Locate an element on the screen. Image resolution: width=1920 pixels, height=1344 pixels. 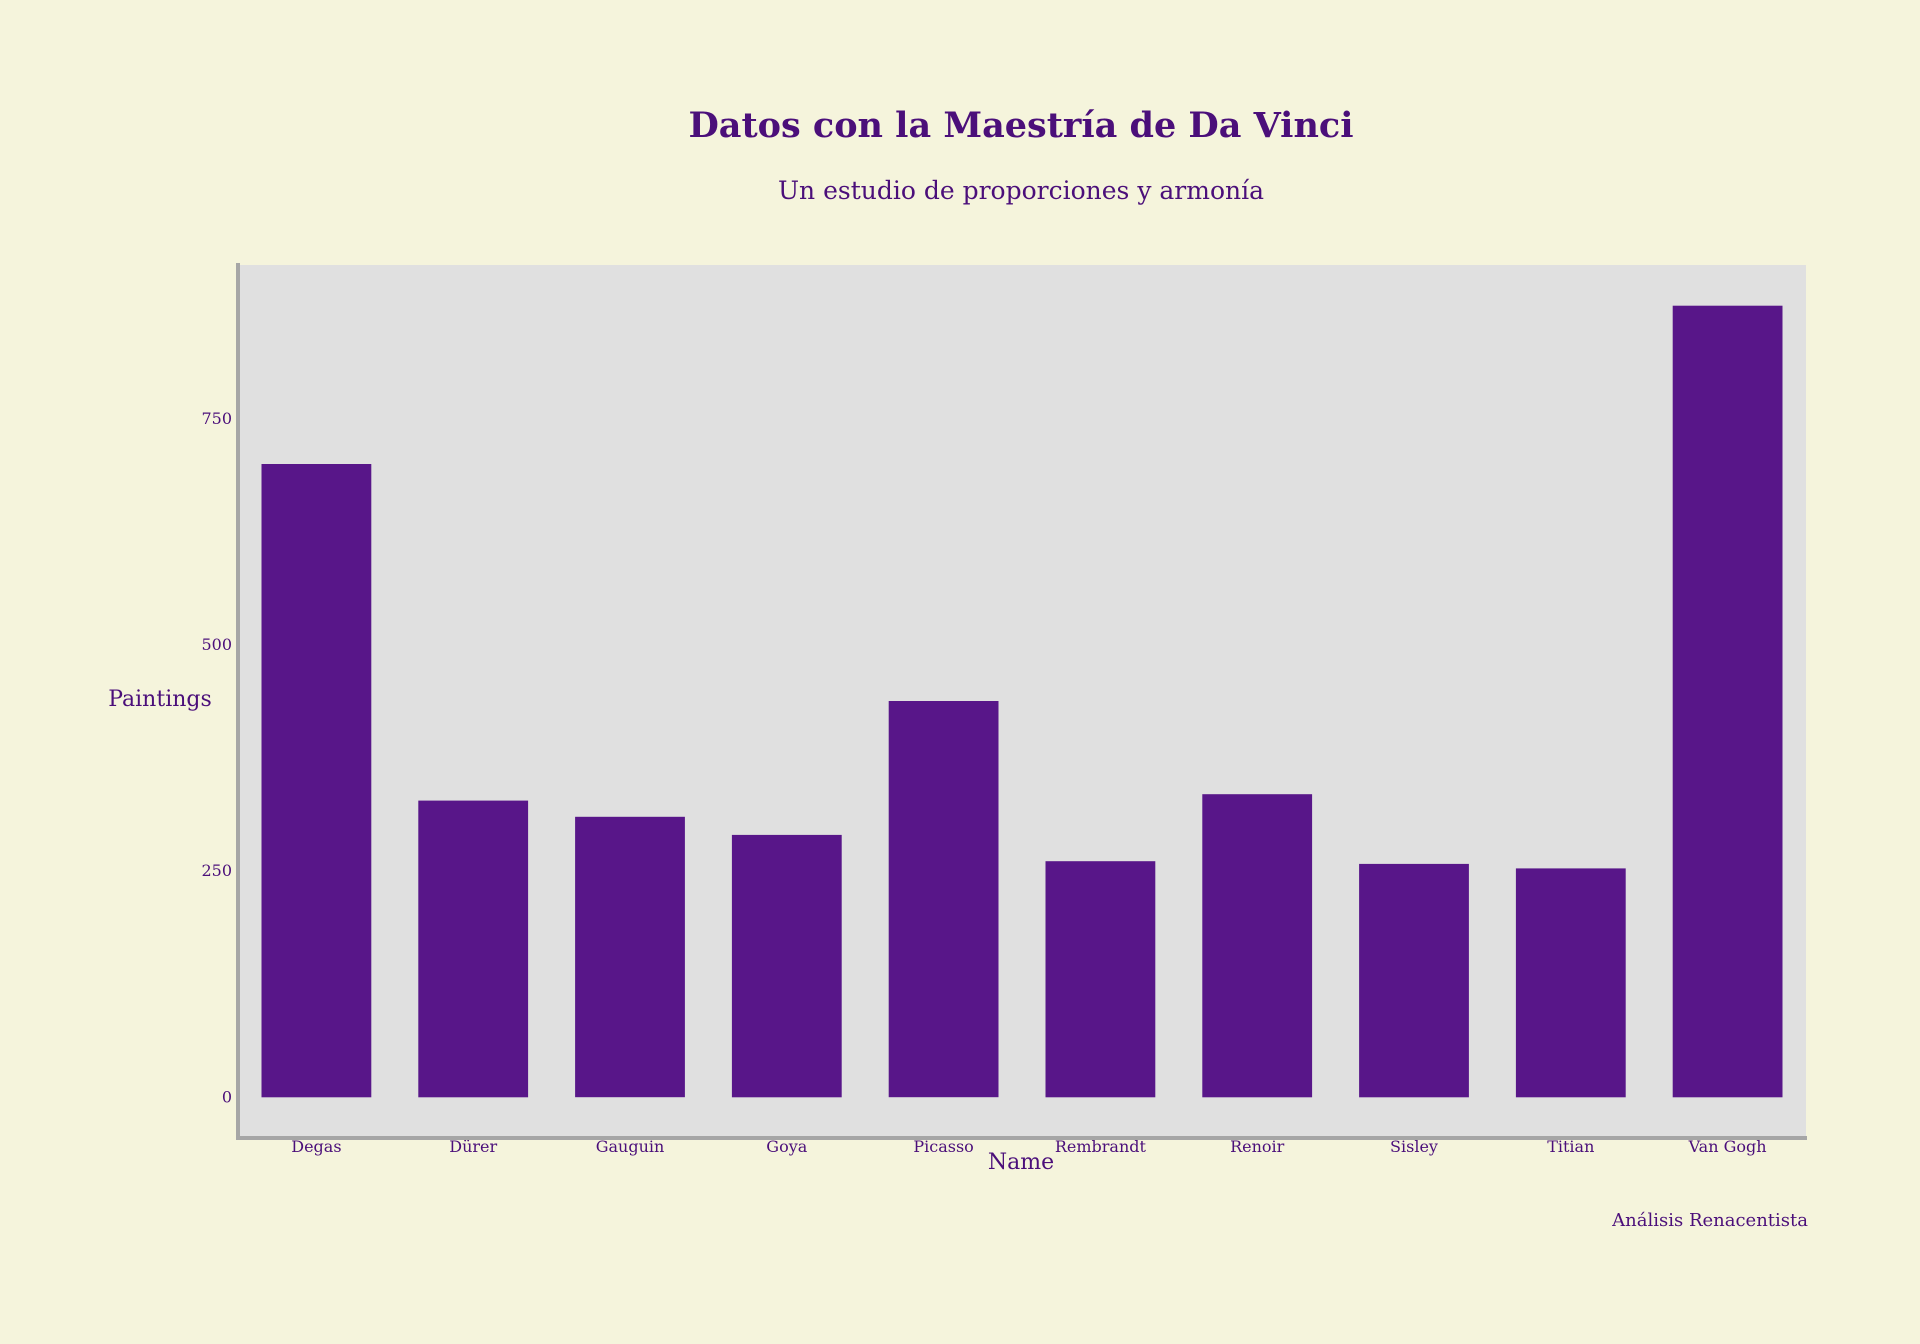
x-tick-label: Picasso is located at coordinates (943, 1146).